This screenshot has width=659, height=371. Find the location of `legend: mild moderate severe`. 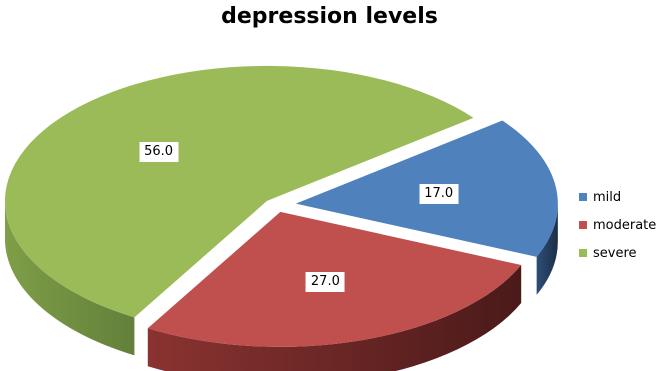

legend: mild moderate severe is located at coordinates (617, 225).